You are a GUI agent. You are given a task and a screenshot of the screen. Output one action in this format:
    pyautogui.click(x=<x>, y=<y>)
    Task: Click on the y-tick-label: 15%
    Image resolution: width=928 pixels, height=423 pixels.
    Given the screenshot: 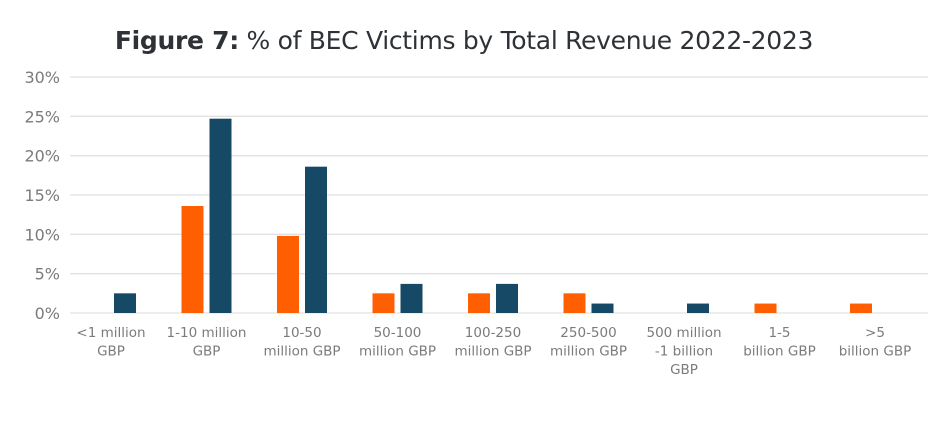 What is the action you would take?
    pyautogui.click(x=42, y=195)
    